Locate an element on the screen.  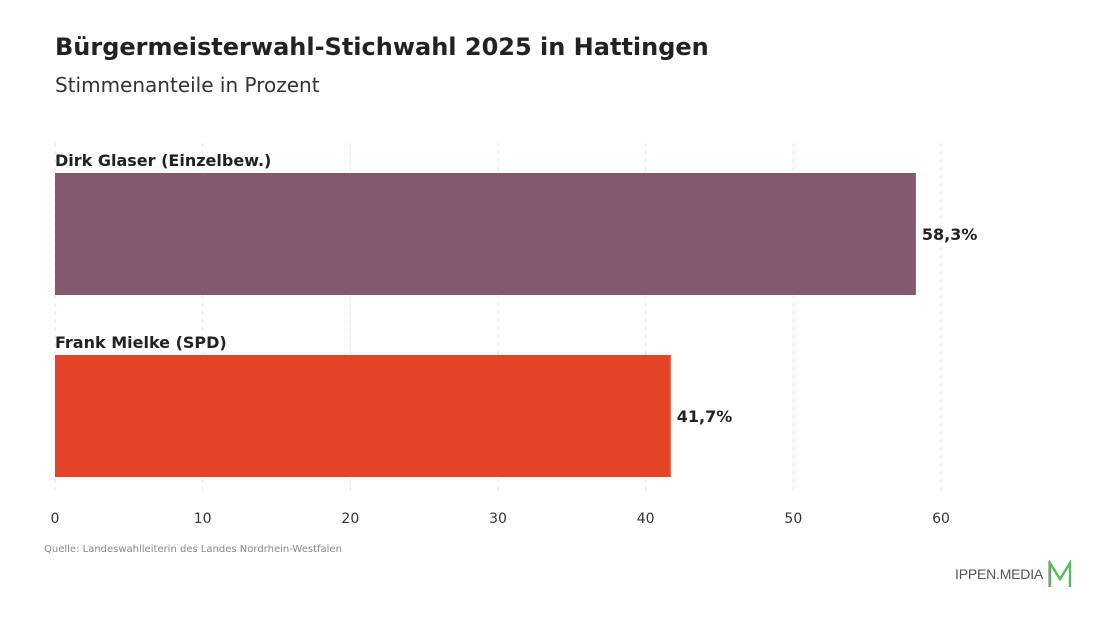
value-label: 58,3% is located at coordinates (950, 234).